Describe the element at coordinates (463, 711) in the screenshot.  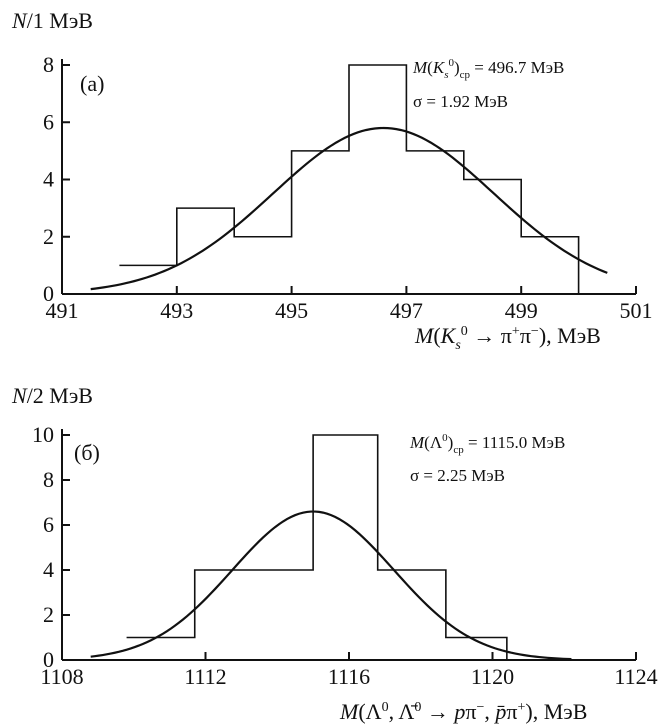
I see `x-axis-label: M(Λ0, Λ̄0 → pπ−, p̄π+), MэB` at that location.